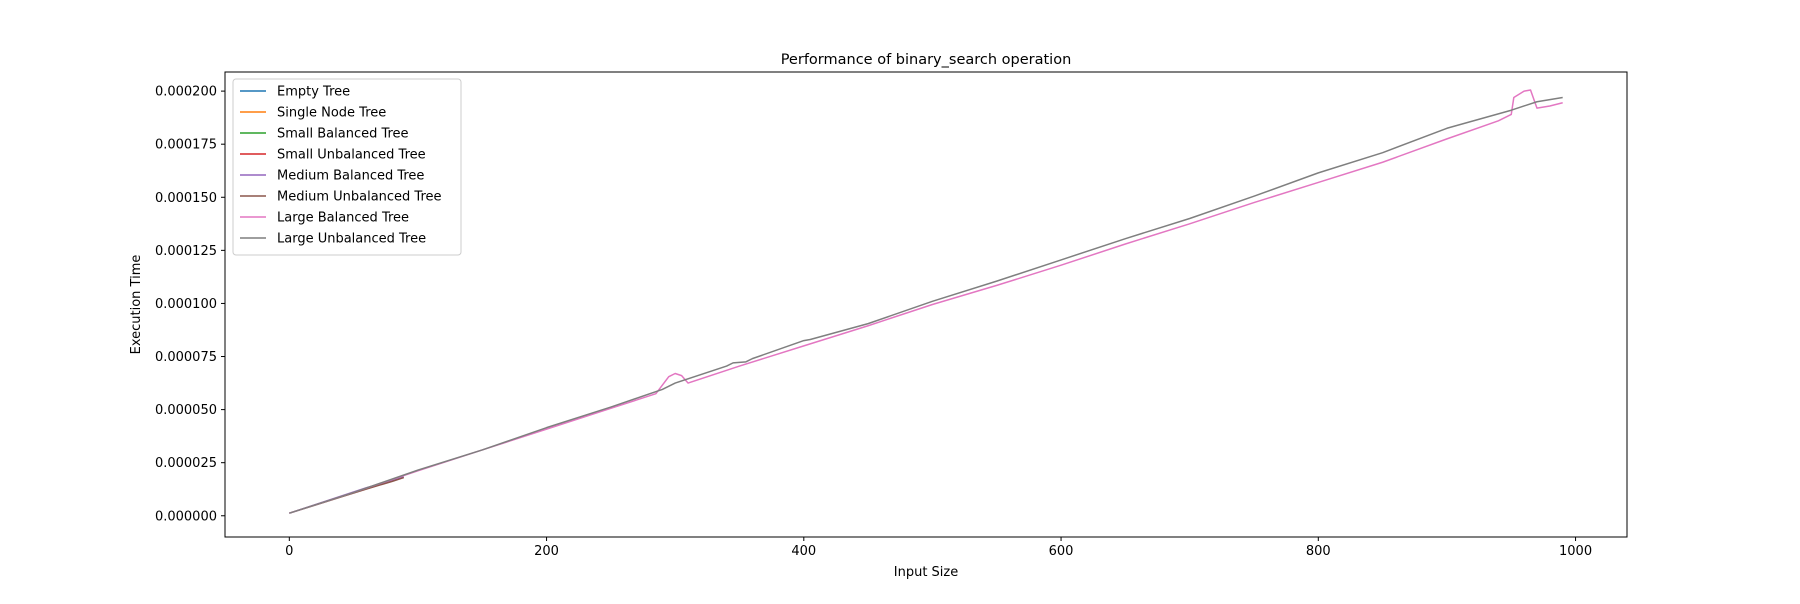 The height and width of the screenshot is (604, 1800). Describe the element at coordinates (331, 113) in the screenshot. I see `legend-label: Single Node Tree` at that location.